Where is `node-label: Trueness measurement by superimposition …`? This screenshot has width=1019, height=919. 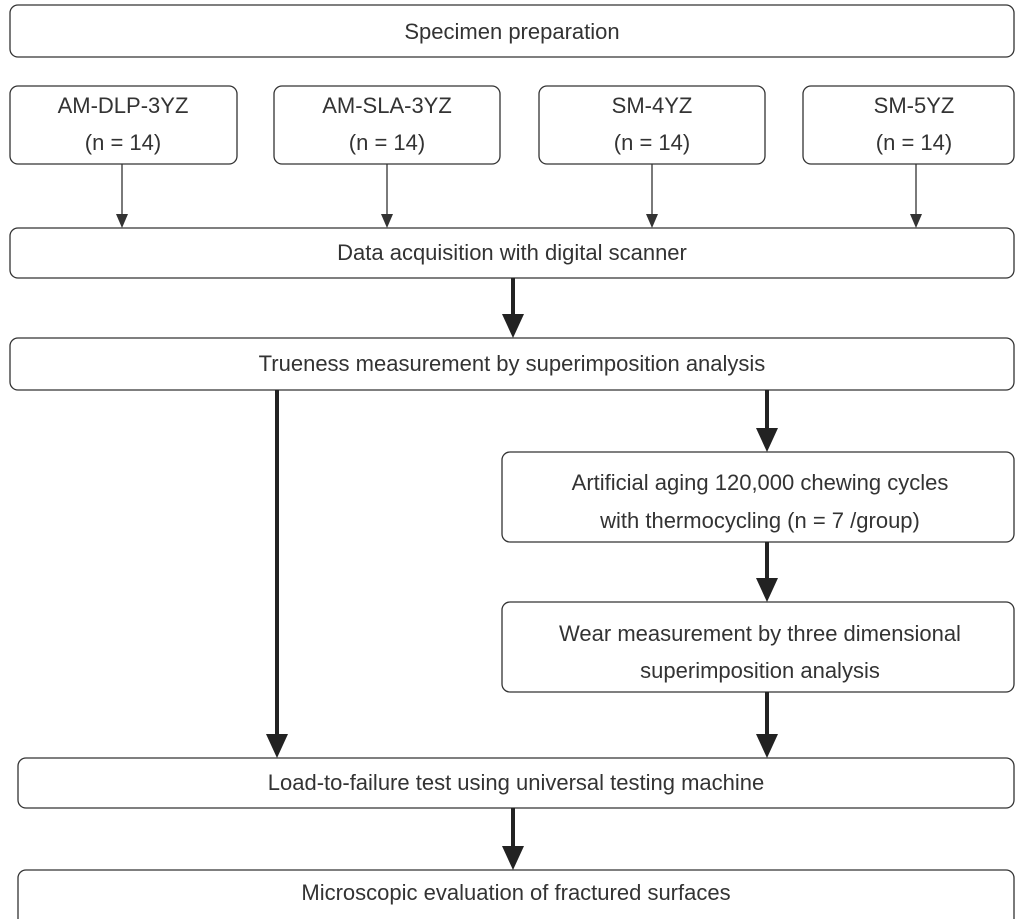
node-label: Trueness measurement by superimposition … is located at coordinates (512, 363).